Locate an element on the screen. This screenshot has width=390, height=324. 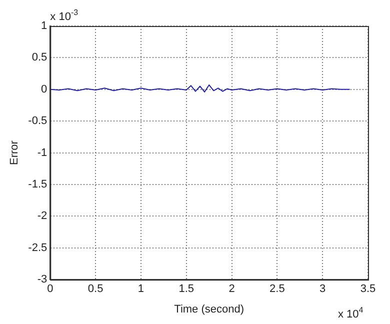
x-tick-label: 1.5 is located at coordinates (186, 289).